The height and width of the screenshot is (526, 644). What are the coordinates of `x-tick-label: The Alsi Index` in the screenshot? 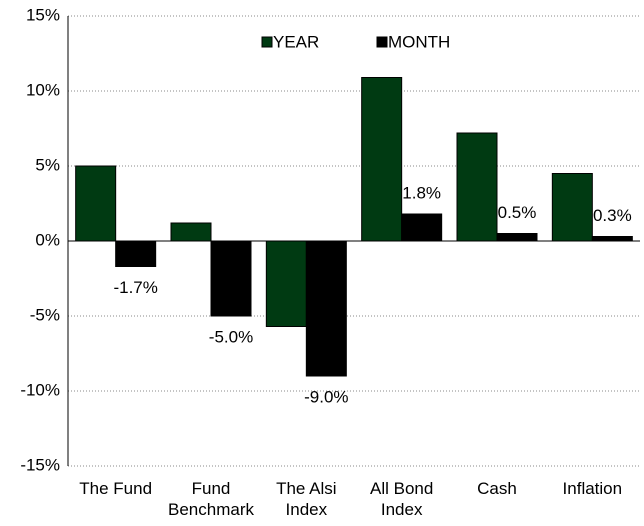 It's located at (306, 499).